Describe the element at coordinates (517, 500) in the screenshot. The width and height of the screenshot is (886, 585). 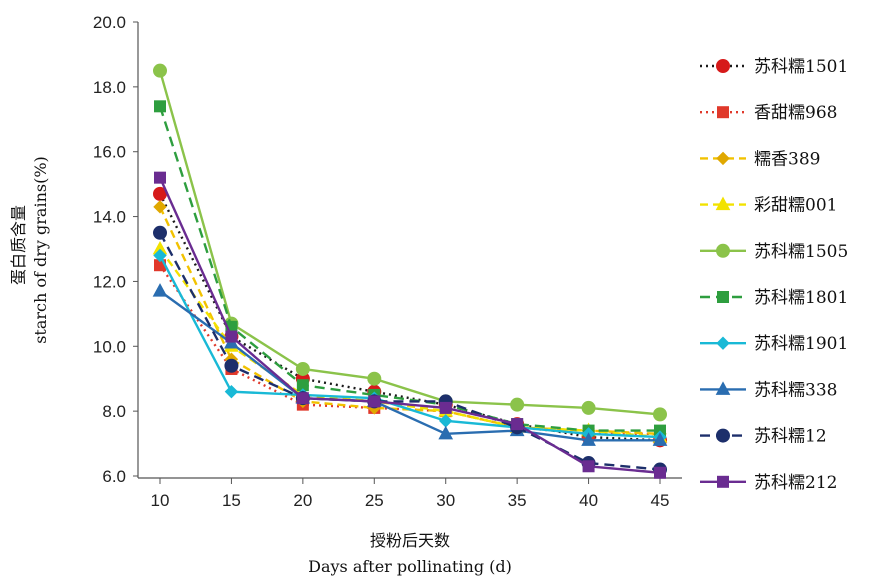
I see `x-tick-label: 35` at that location.